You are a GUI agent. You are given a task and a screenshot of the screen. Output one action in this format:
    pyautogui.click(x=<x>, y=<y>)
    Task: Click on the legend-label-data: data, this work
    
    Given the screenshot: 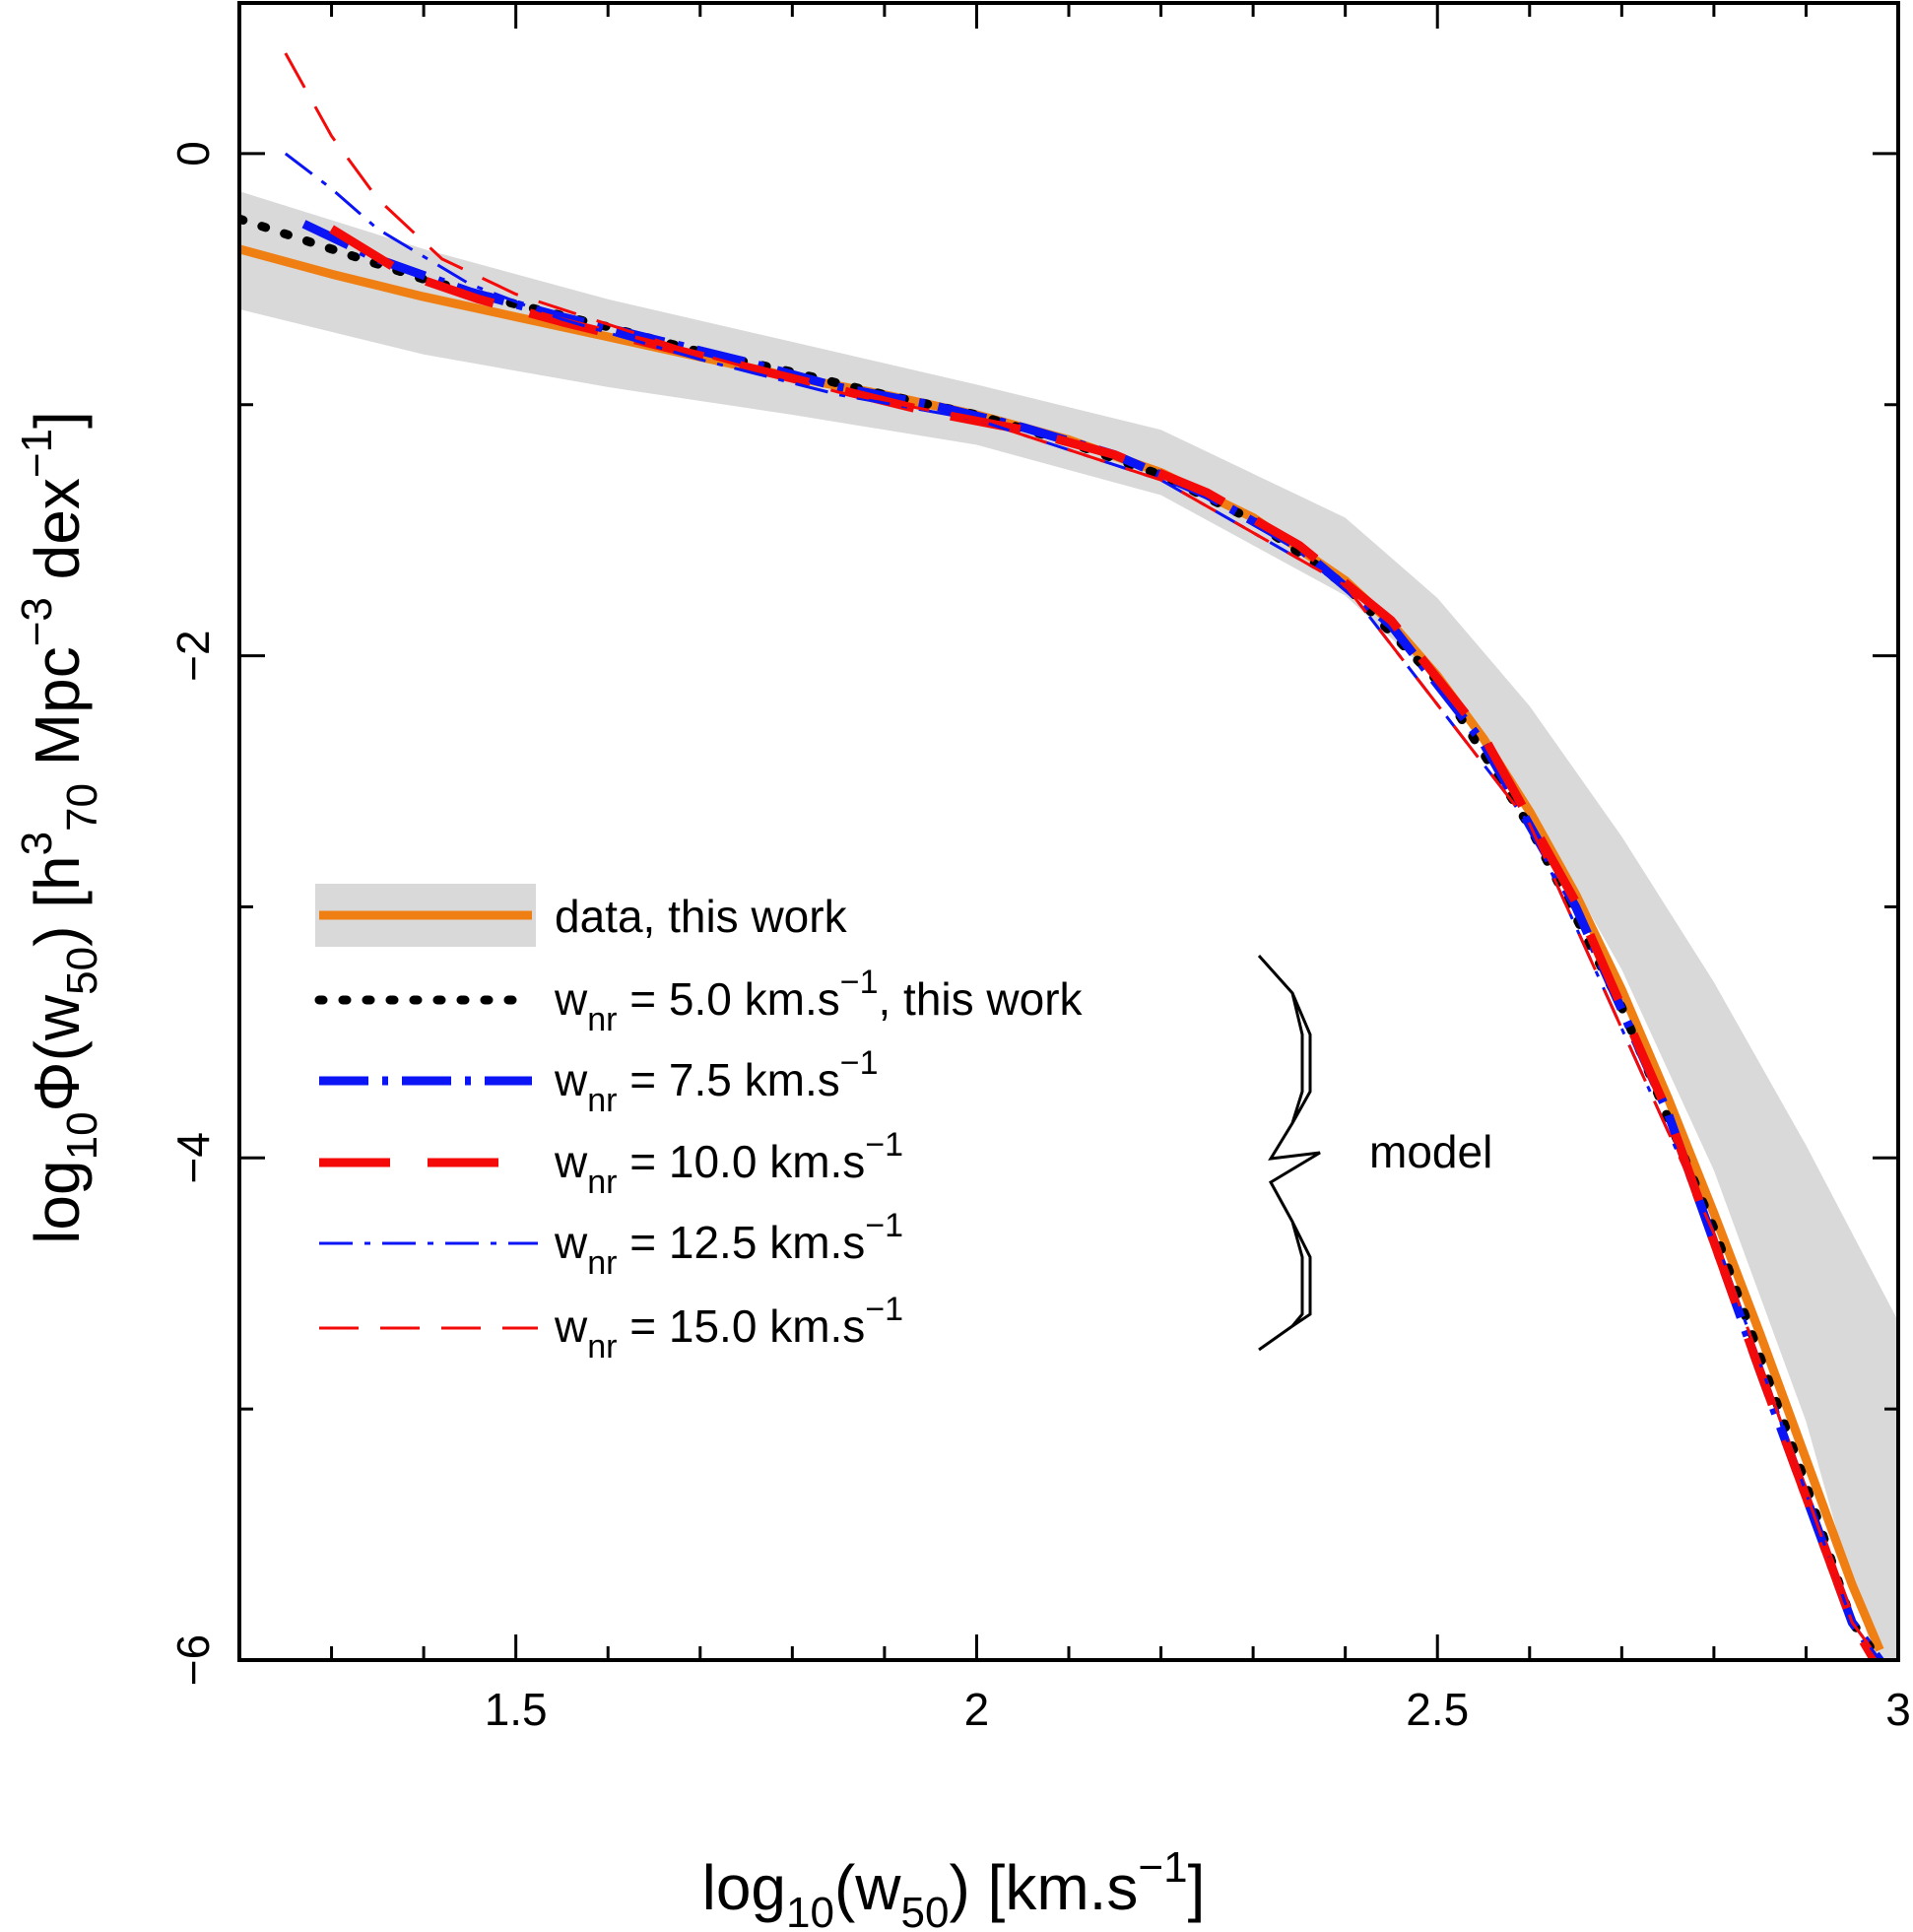 What is the action you would take?
    pyautogui.click(x=701, y=916)
    